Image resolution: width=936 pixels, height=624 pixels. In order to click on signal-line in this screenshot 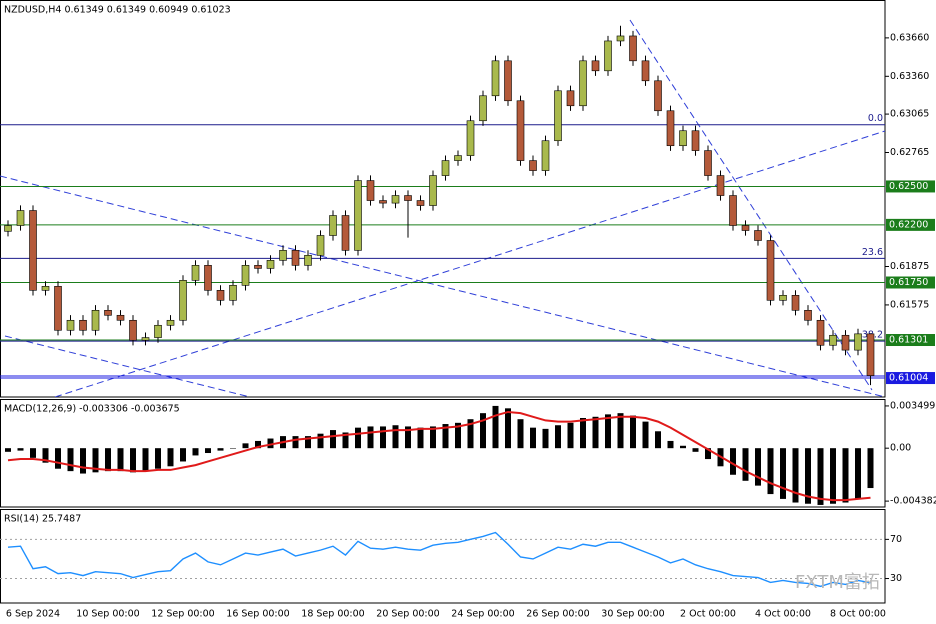, I will do `click(439, 456)`.